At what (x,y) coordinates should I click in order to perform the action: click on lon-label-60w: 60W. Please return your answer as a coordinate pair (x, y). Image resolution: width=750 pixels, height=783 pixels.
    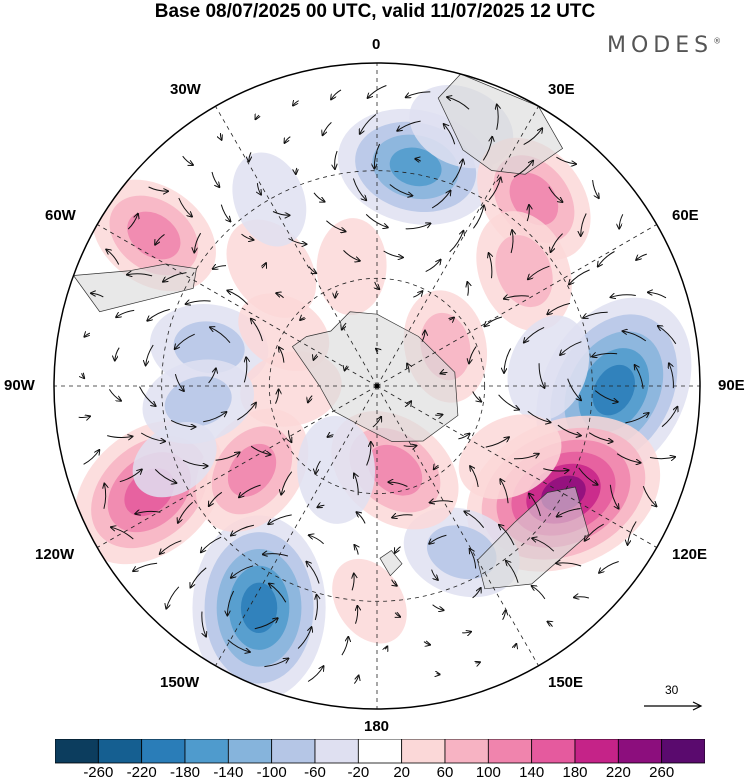
    Looking at the image, I should click on (60, 215).